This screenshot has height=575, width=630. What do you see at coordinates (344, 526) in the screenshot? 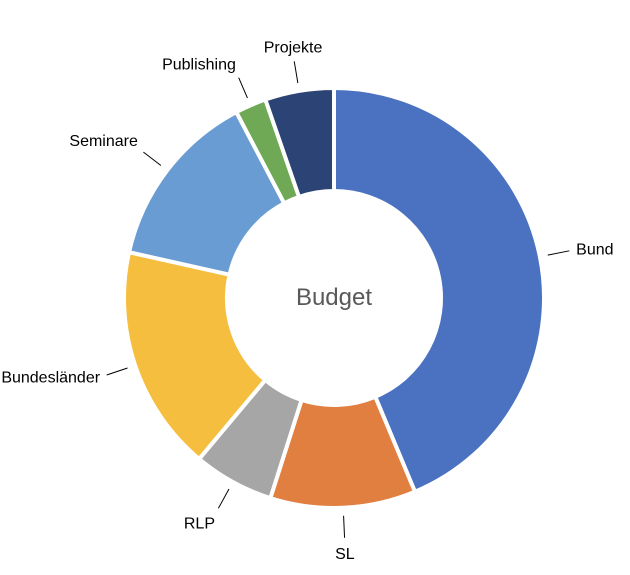
I see `leader-line-sl` at bounding box center [344, 526].